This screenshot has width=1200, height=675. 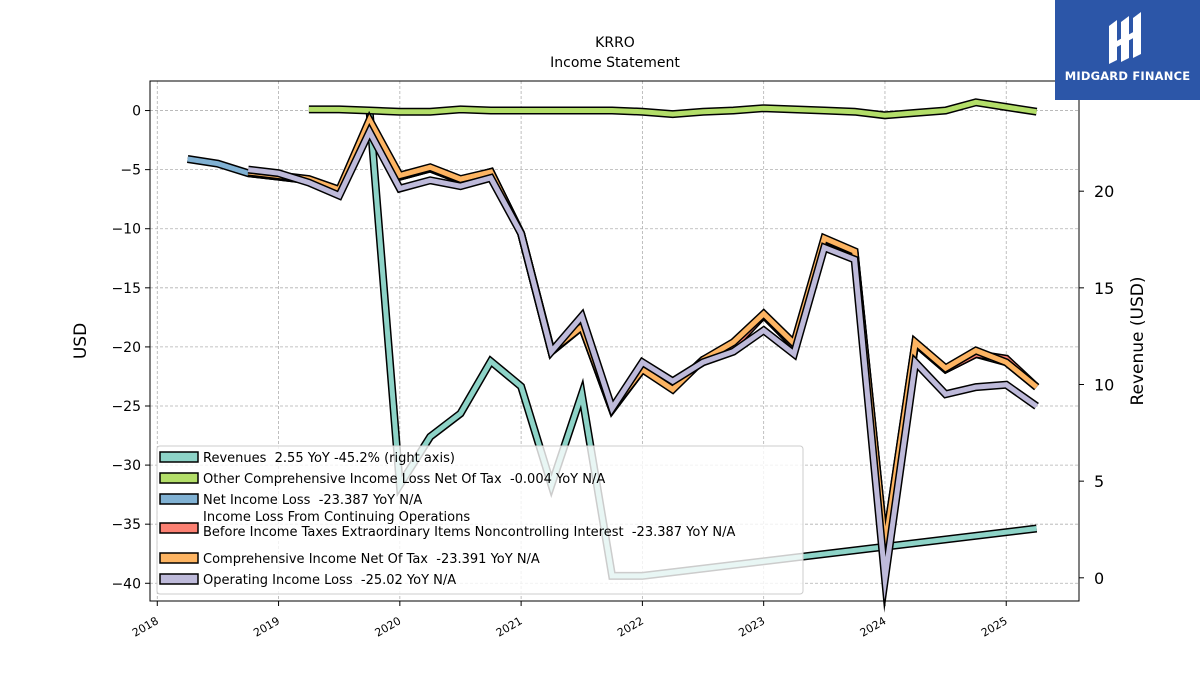 I want to click on x-tick-label: 2023, so click(x=751, y=626).